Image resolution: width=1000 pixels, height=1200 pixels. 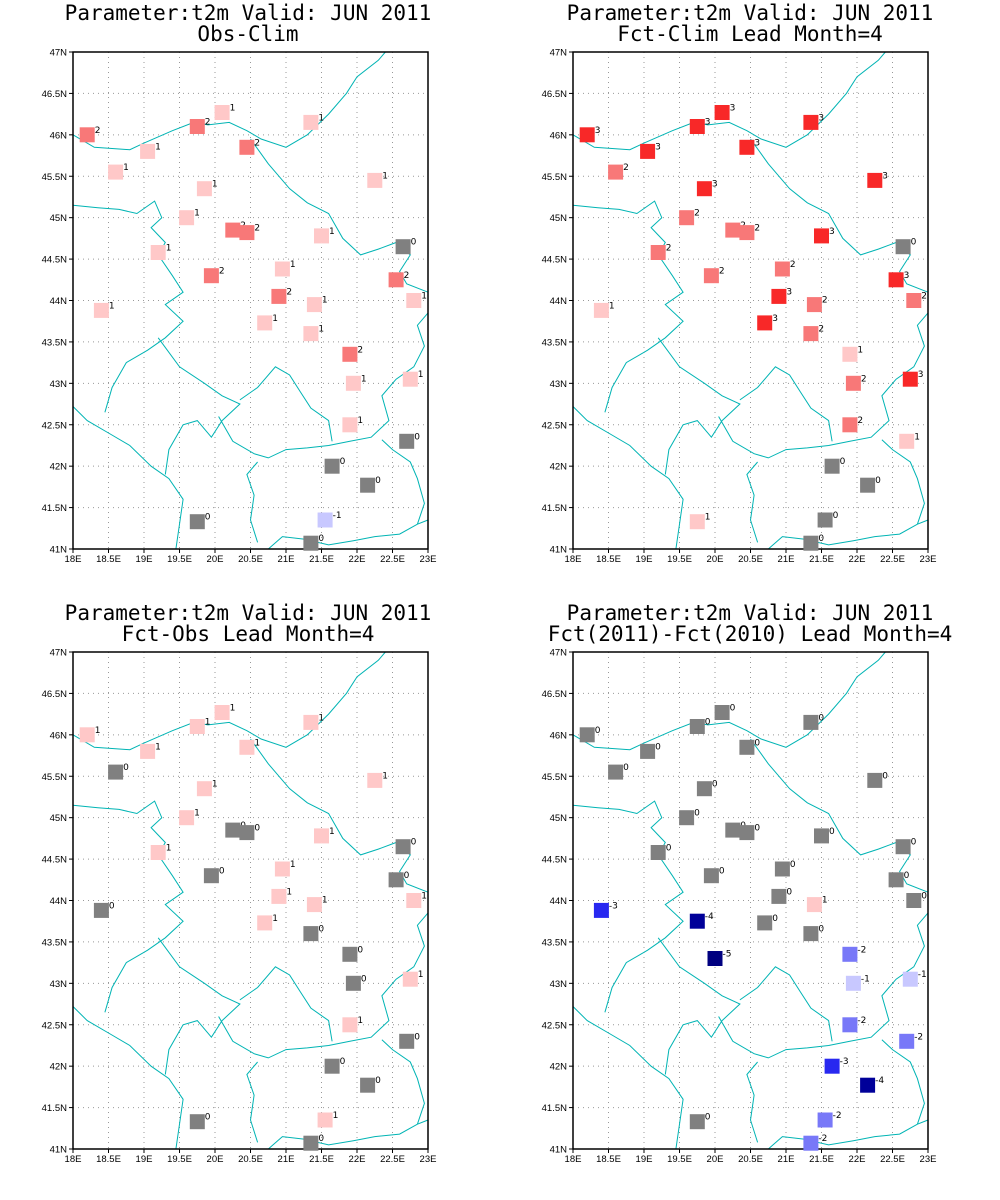 What do you see at coordinates (321, 559) in the screenshot?
I see `x-tick-label: 21.5E` at bounding box center [321, 559].